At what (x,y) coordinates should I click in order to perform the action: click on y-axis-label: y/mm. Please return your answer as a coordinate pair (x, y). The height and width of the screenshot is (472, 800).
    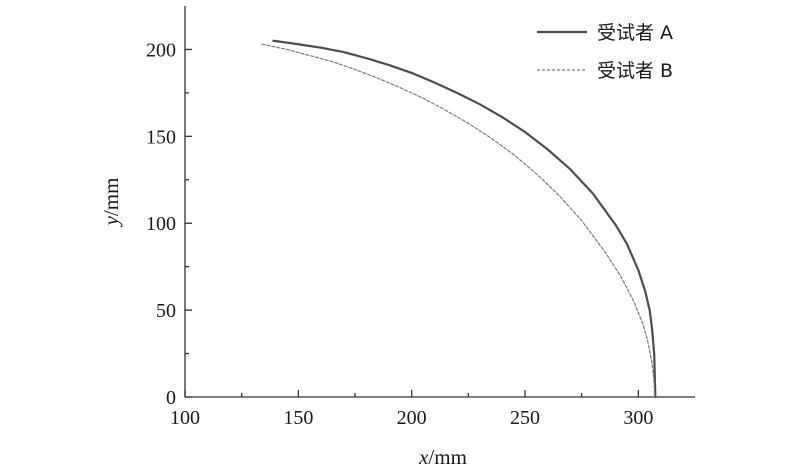
    Looking at the image, I should click on (111, 203).